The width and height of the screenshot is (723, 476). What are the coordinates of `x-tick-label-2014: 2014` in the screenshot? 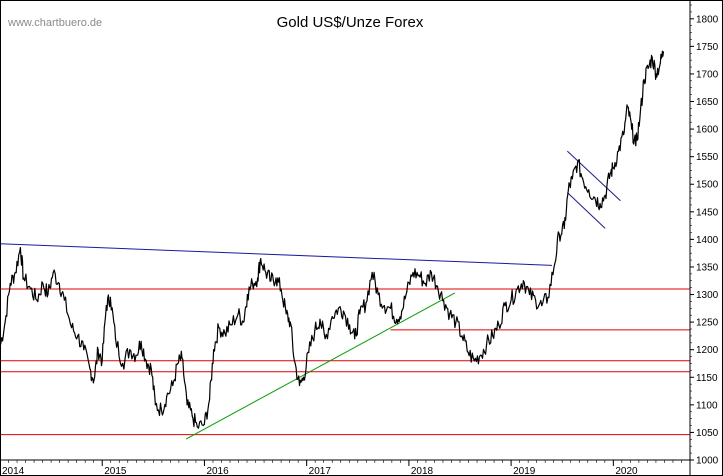 It's located at (13, 471).